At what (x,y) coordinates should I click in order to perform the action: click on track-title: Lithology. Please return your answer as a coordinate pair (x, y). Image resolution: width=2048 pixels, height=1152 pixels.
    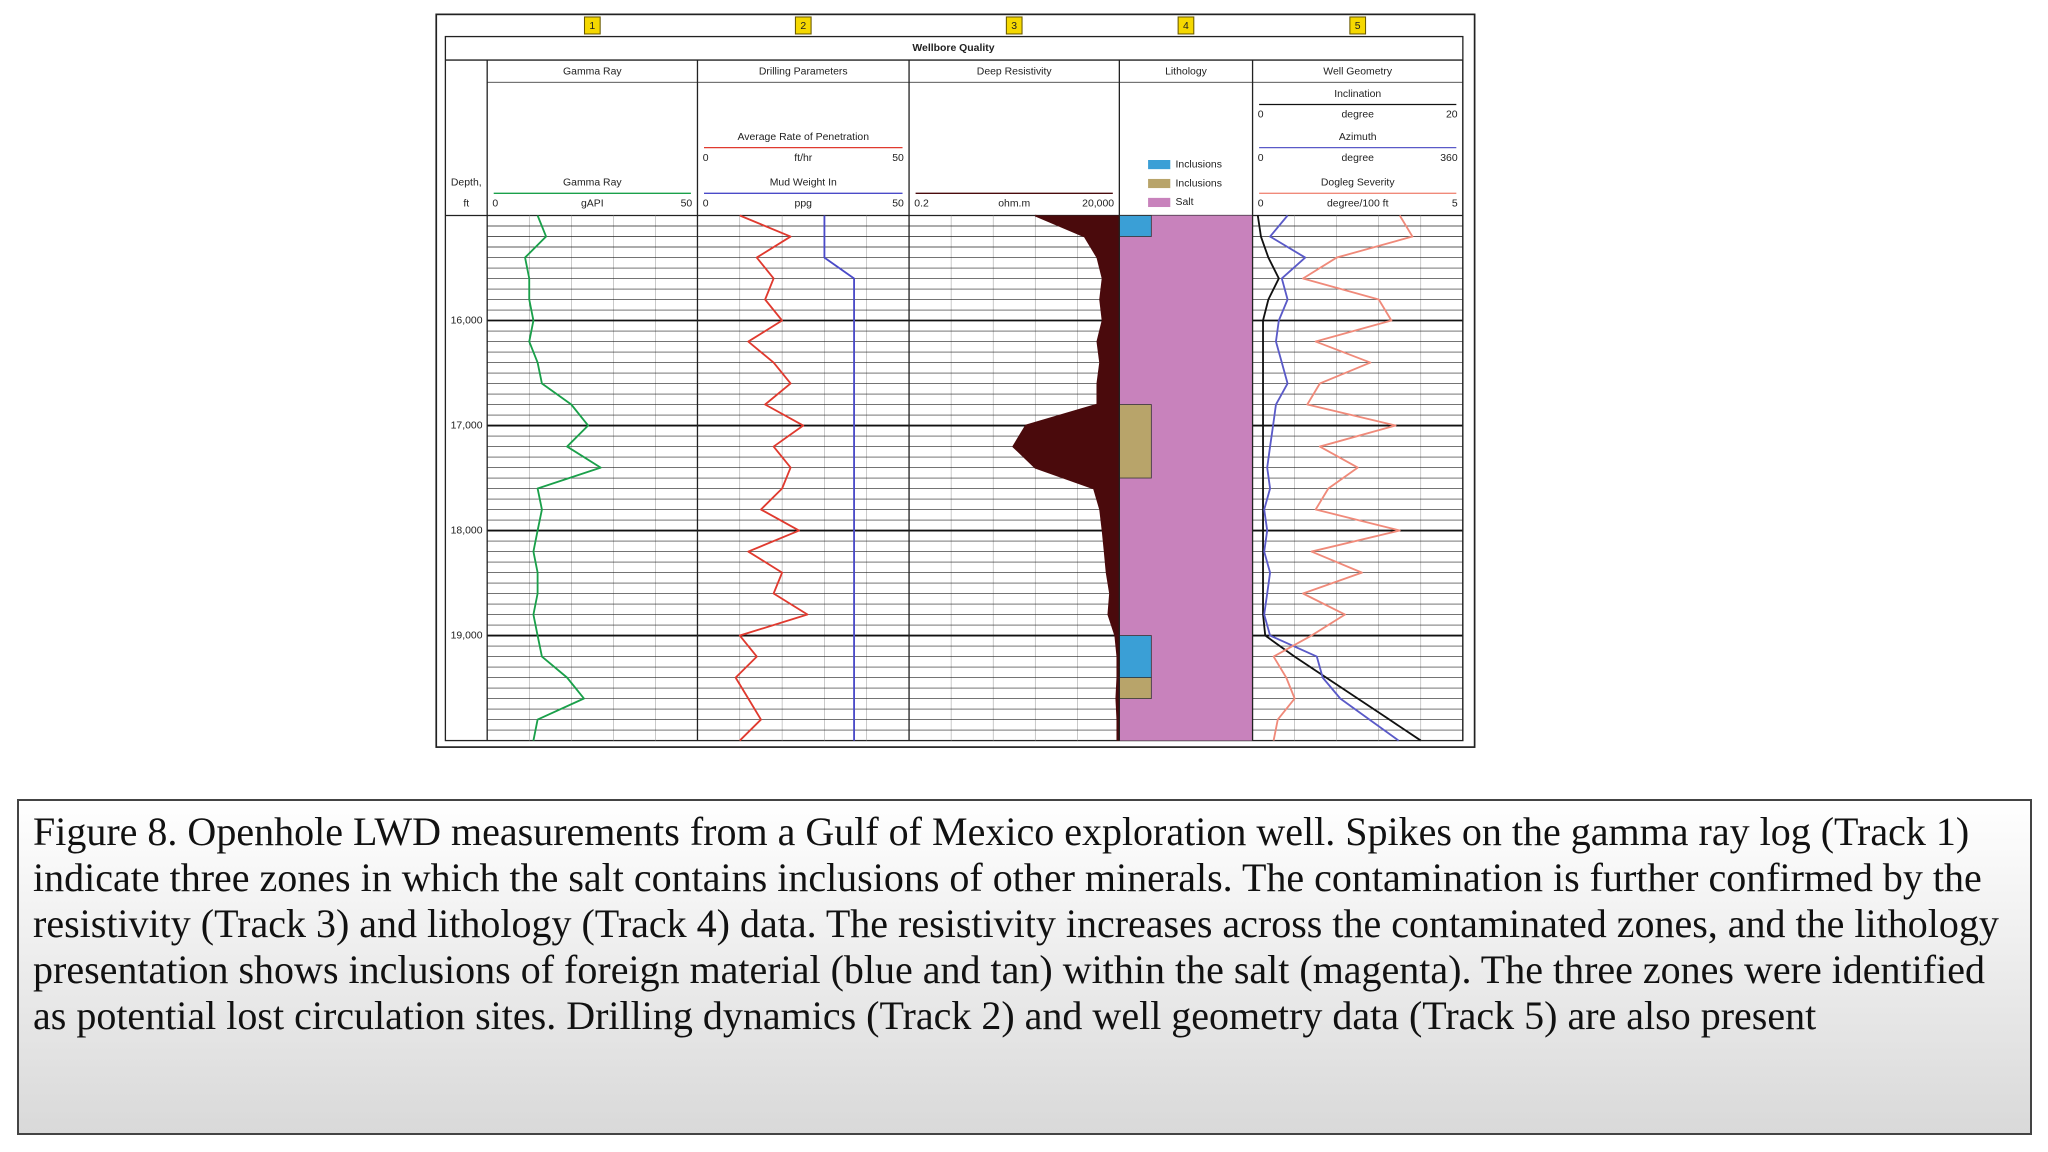
    Looking at the image, I should click on (1186, 72).